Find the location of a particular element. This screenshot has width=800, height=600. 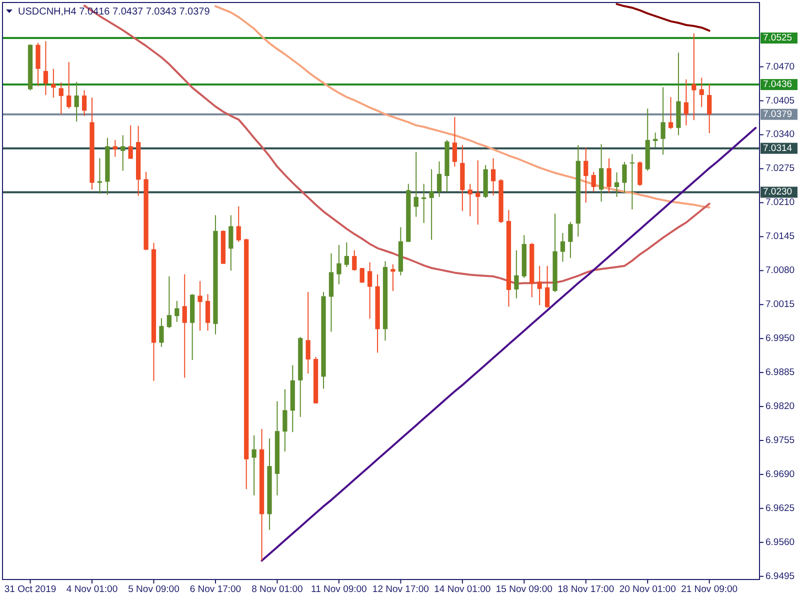

y-tick-label: 7.0145 is located at coordinates (780, 236).